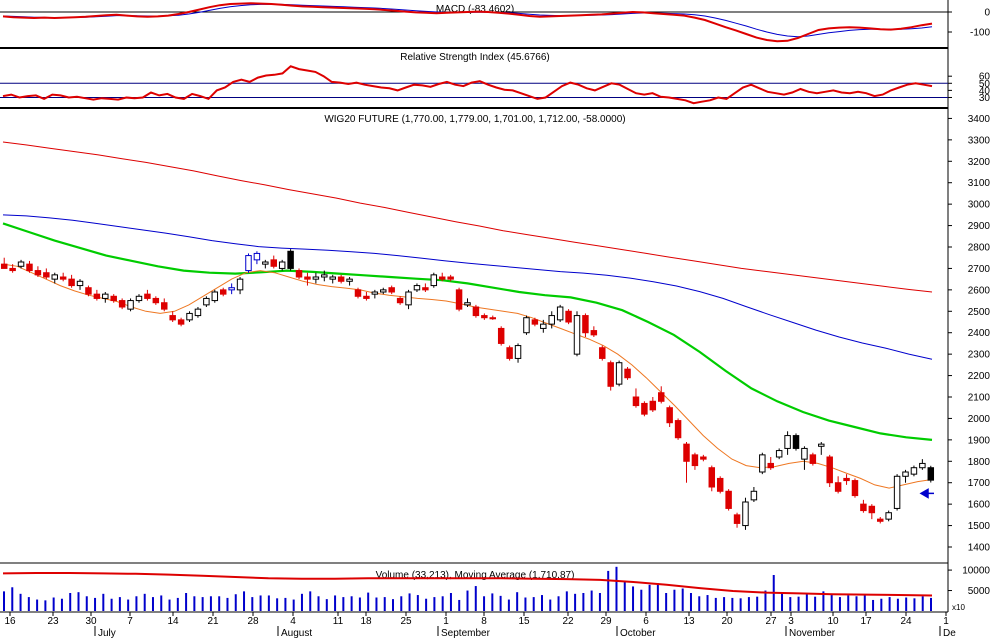 This screenshot has height=638, width=994. What do you see at coordinates (979, 269) in the screenshot?
I see `price-tick-label: 2700` at bounding box center [979, 269].